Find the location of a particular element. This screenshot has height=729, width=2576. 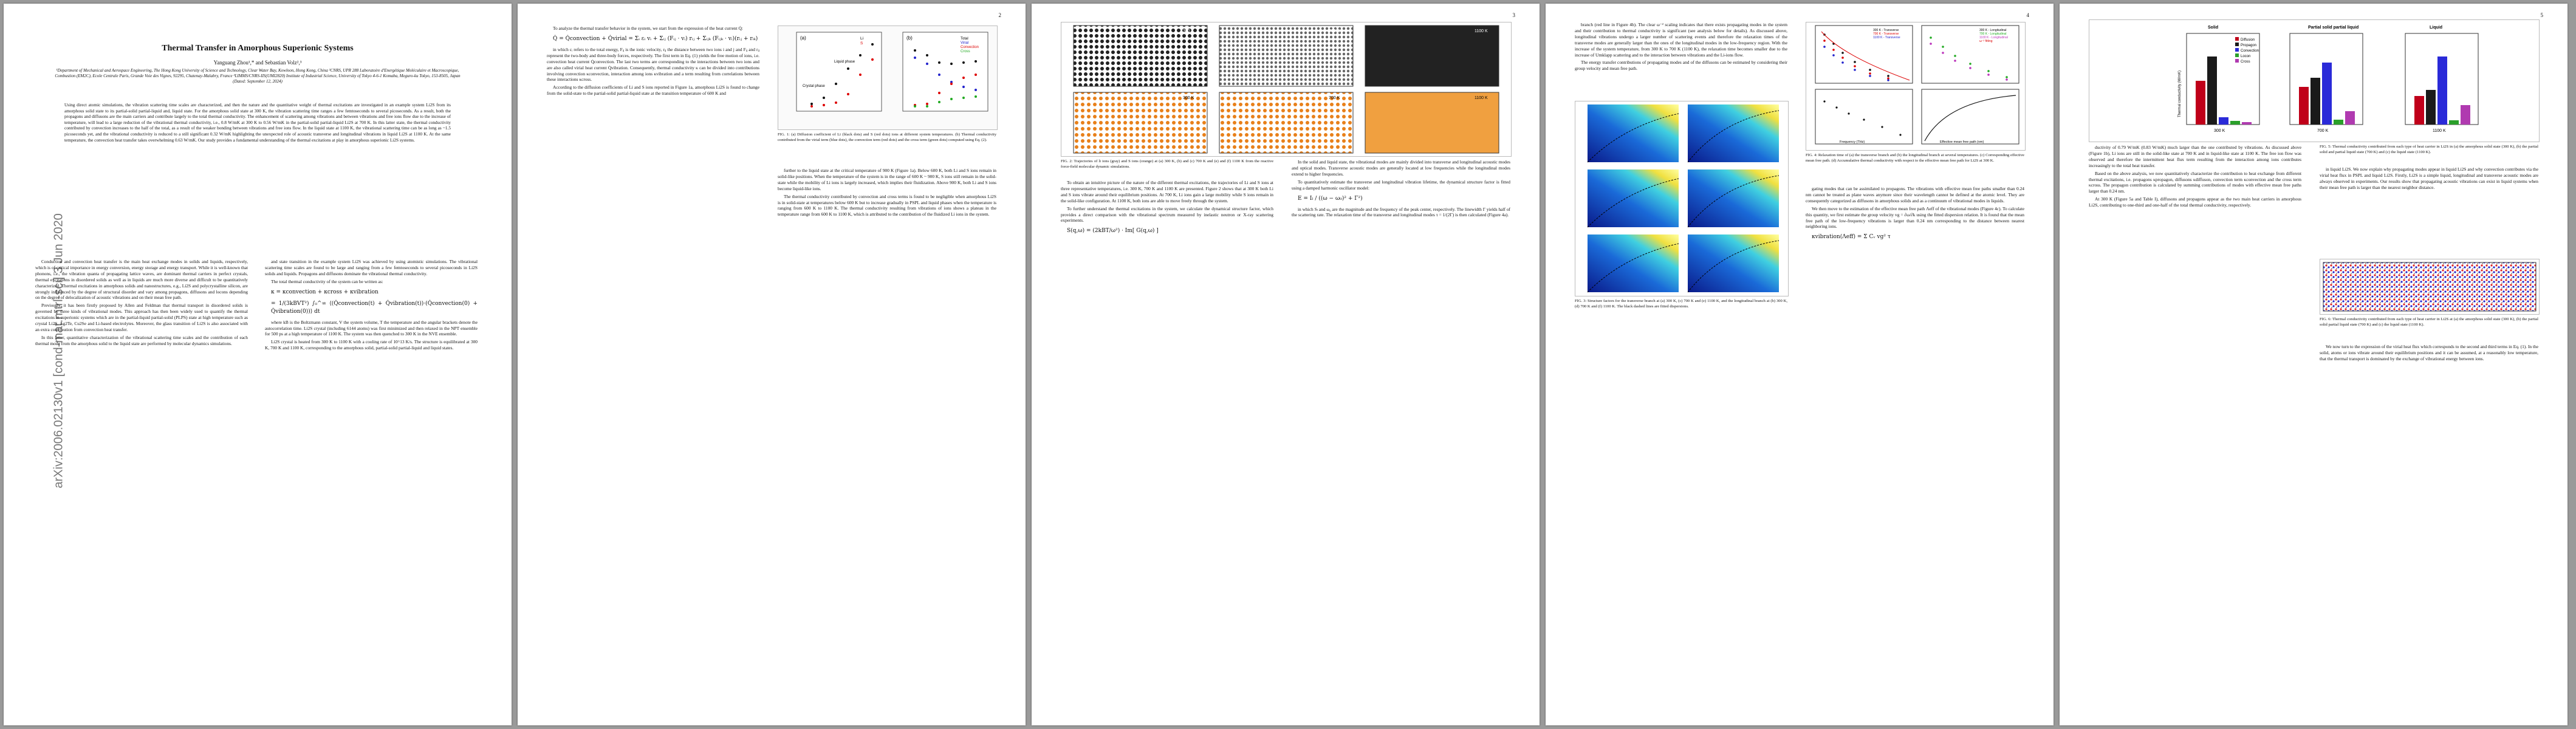

equation-2: κ = κconvection + κcross + κvibration is located at coordinates (325, 292).